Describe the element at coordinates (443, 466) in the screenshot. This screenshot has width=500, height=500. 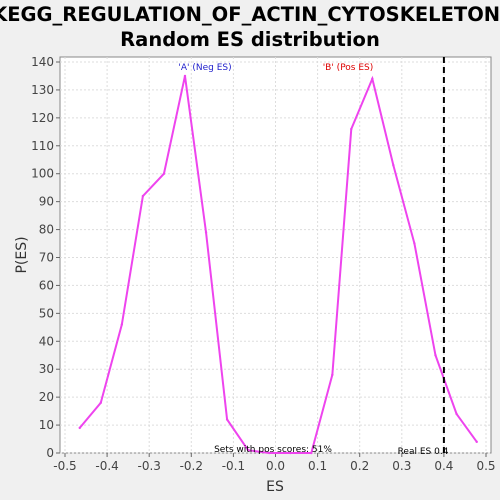
I see `x-tick-label: 0.4` at that location.